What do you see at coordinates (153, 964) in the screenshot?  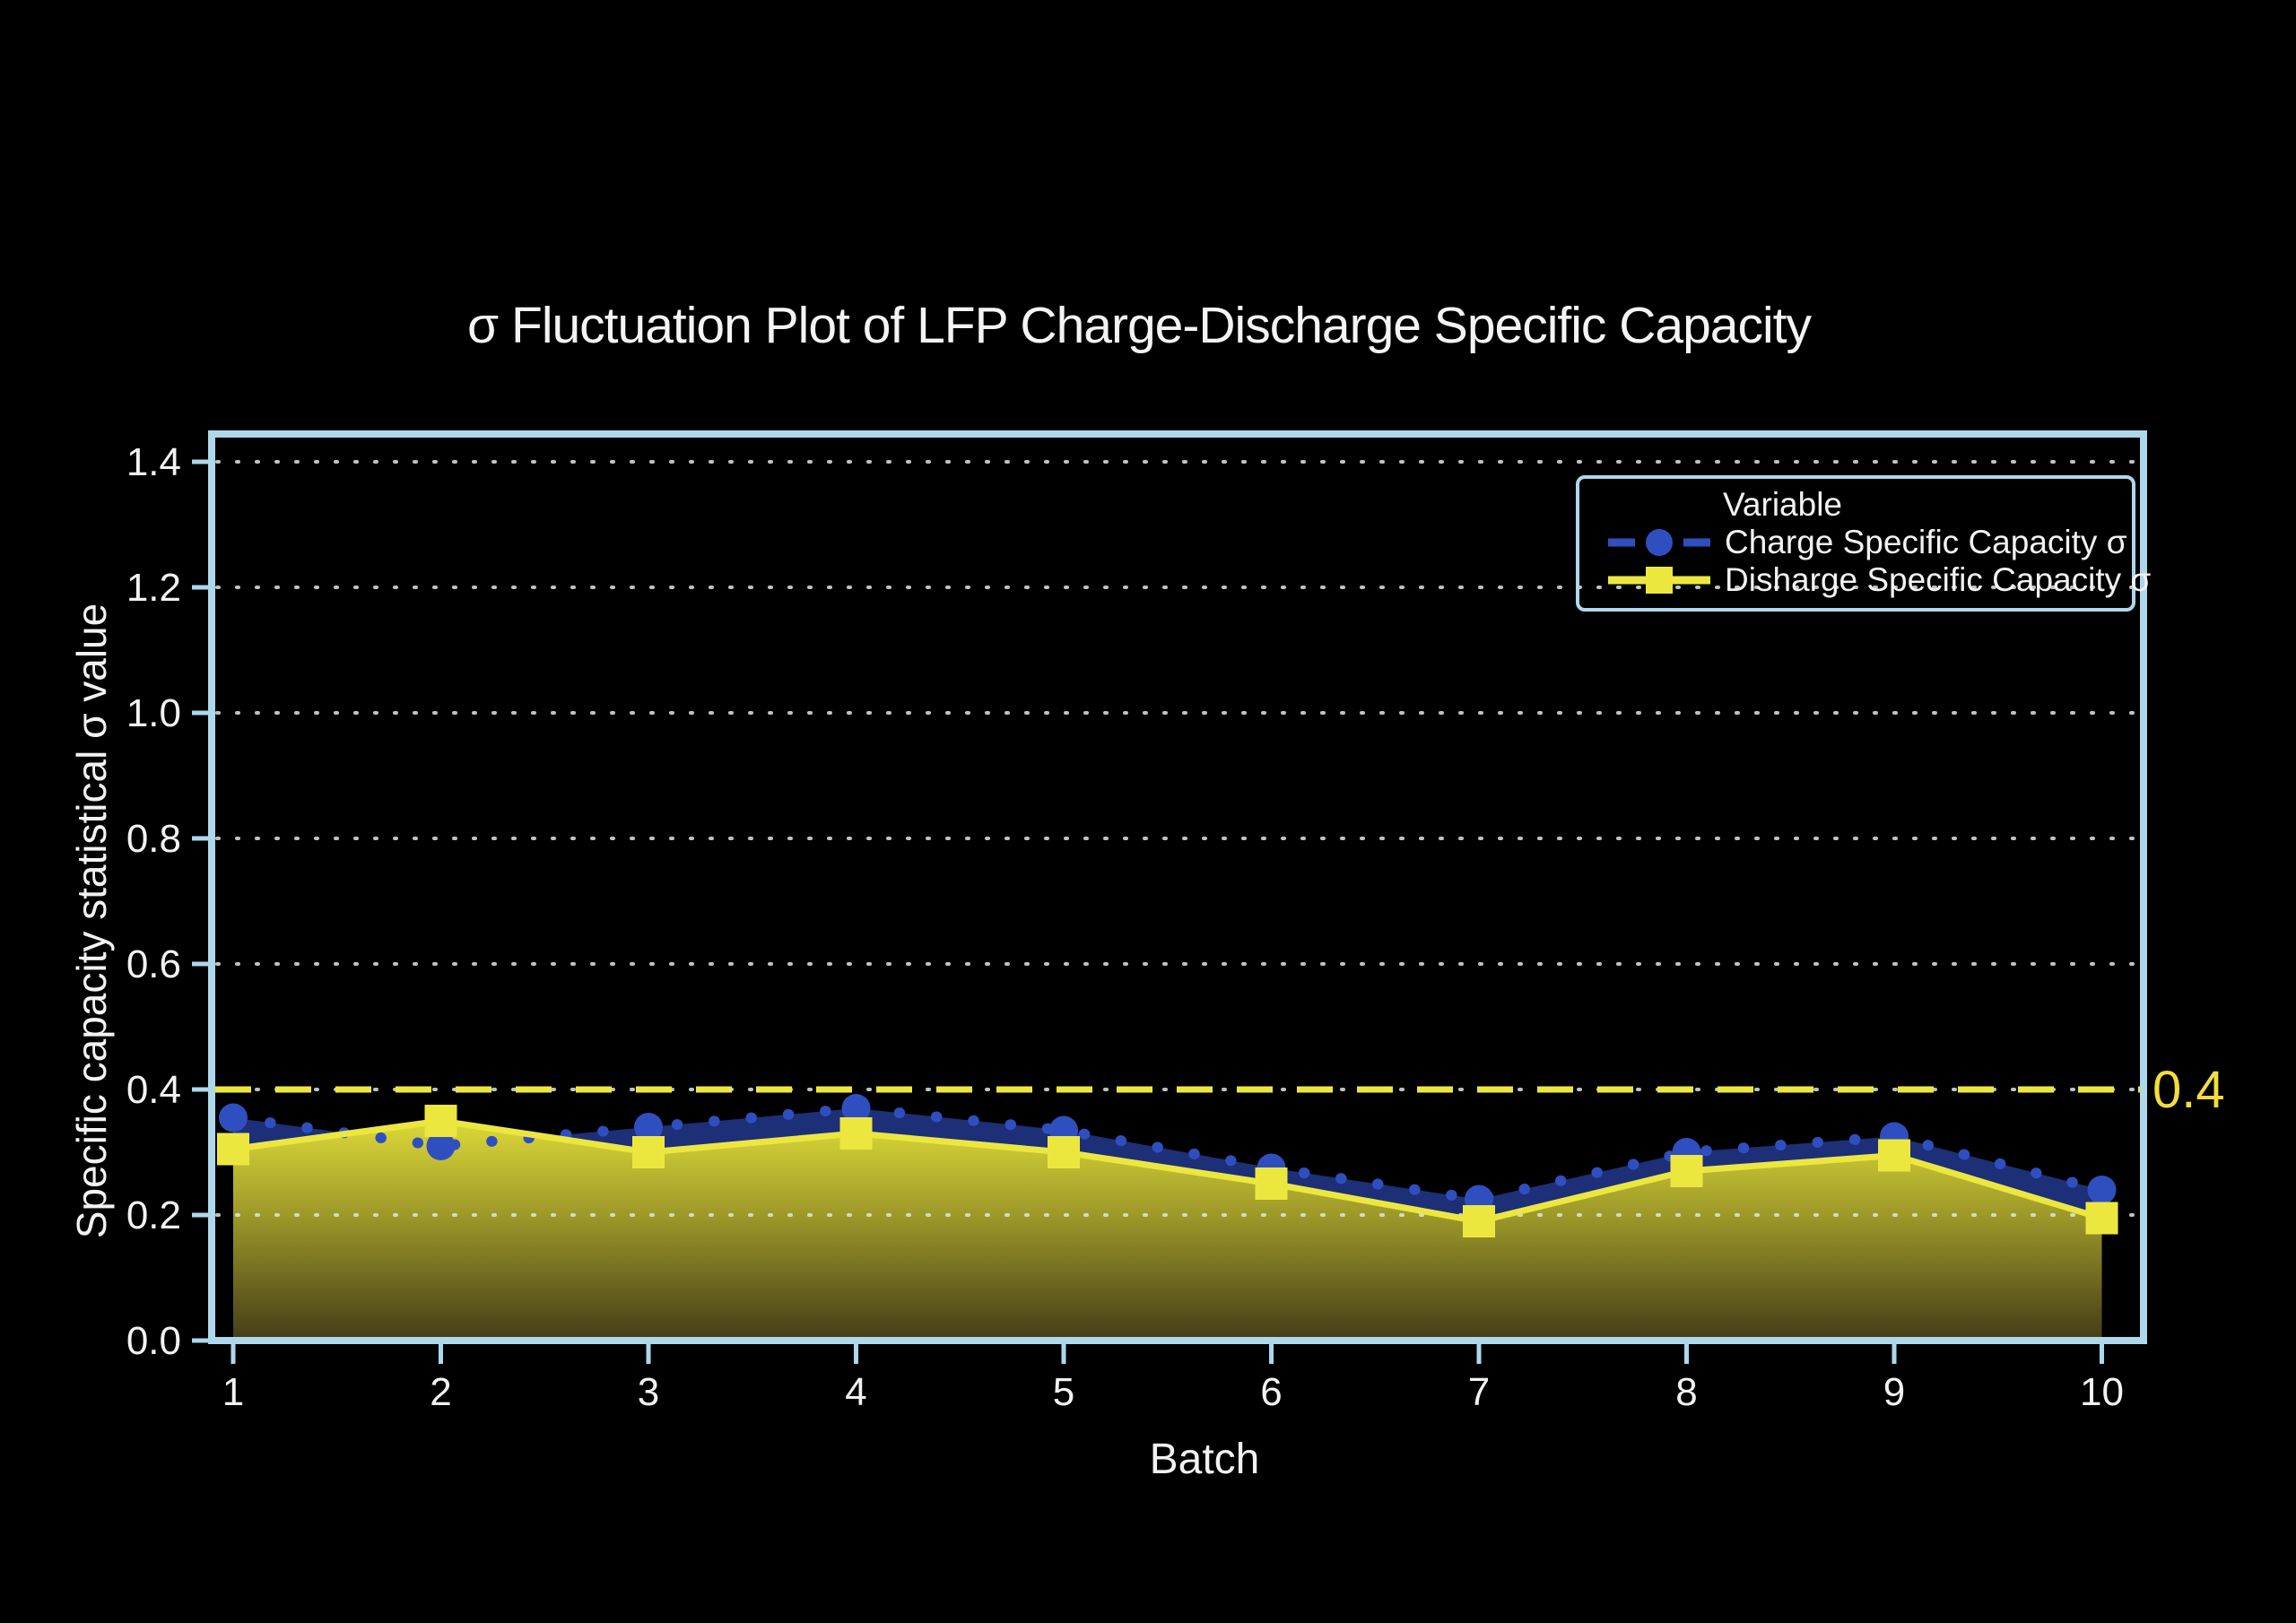 I see `y-tick-label-0.6: 0.6` at bounding box center [153, 964].